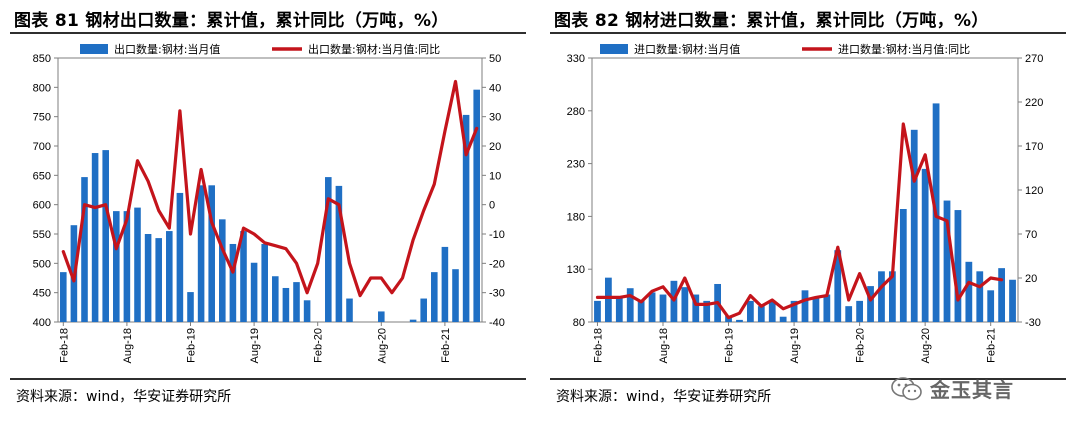 This screenshot has width=1080, height=441. I want to click on y-left-tick-label: 330, so click(576, 59).